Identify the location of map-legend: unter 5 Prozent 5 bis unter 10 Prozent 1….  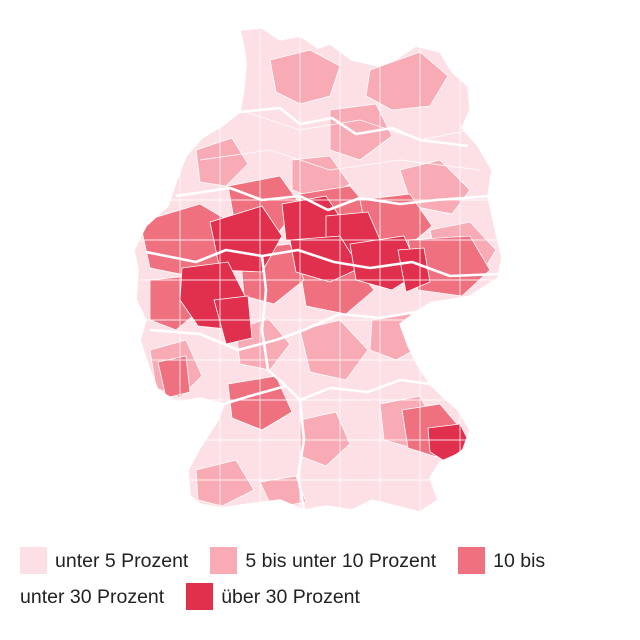
(320, 579).